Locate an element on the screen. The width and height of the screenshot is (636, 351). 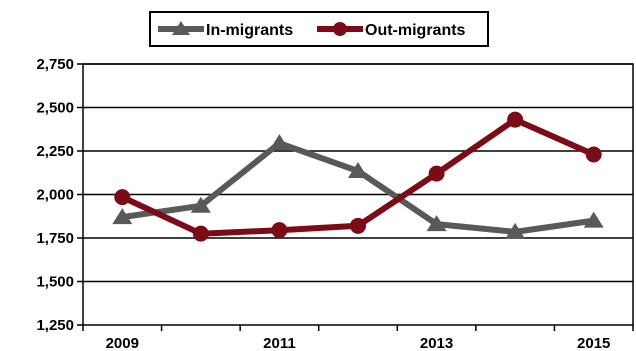
legend-entry-in-migrants: In-migrants is located at coordinates (225, 30).